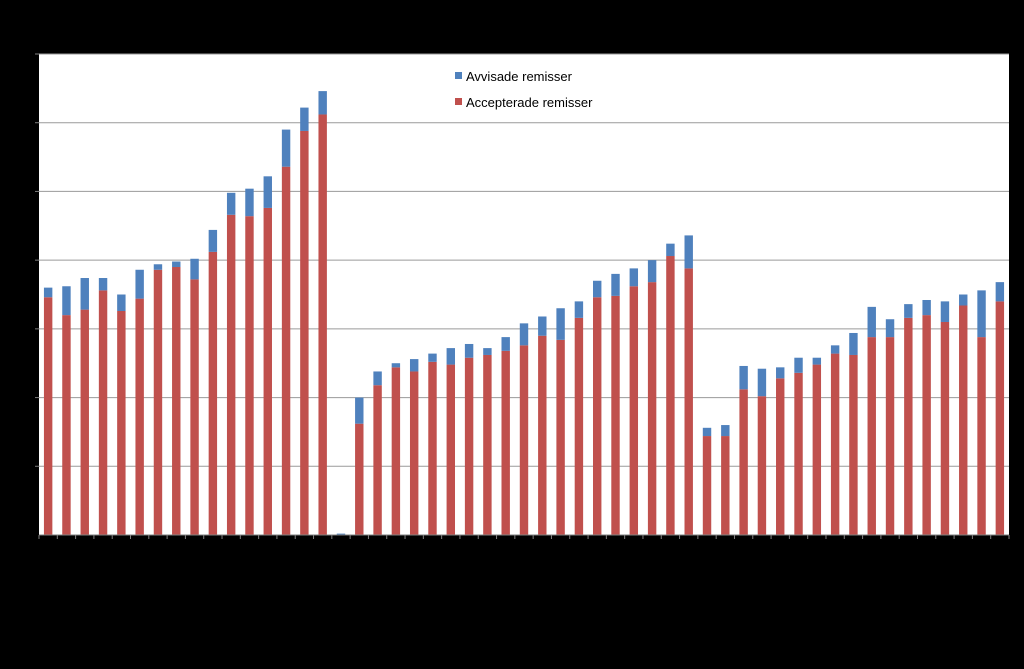 This screenshot has width=1024, height=669. I want to click on x-axis, so click(524, 536).